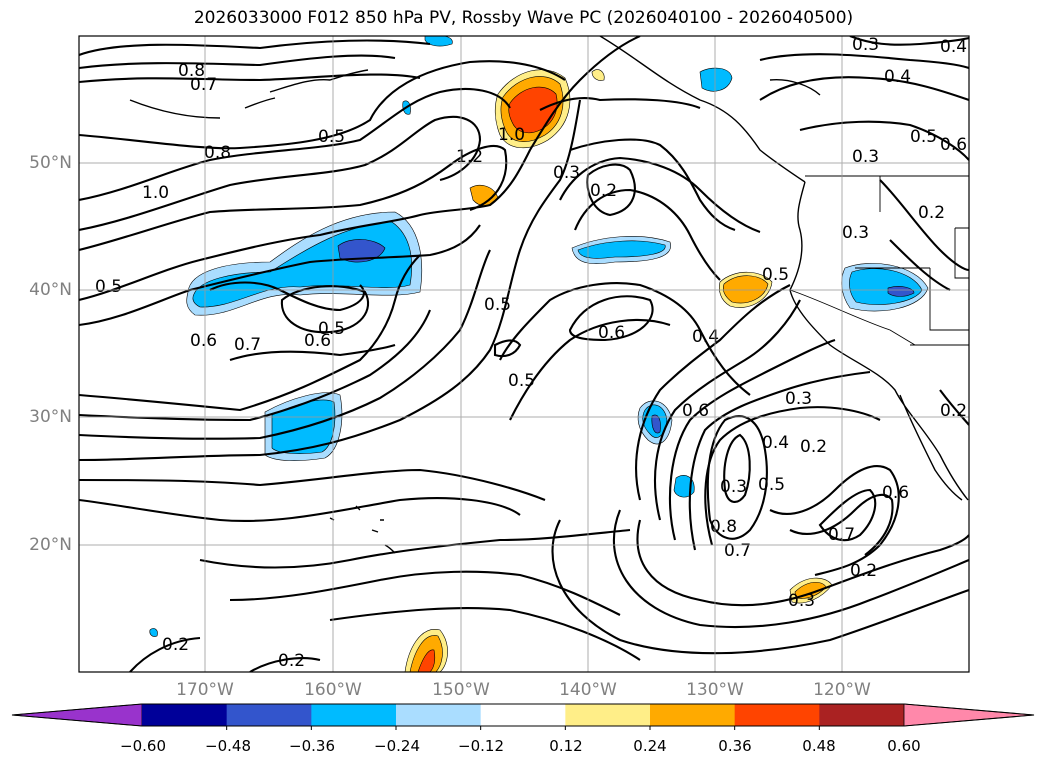 The width and height of the screenshot is (1047, 765). What do you see at coordinates (50, 163) in the screenshot?
I see `lat-label: 50°N` at bounding box center [50, 163].